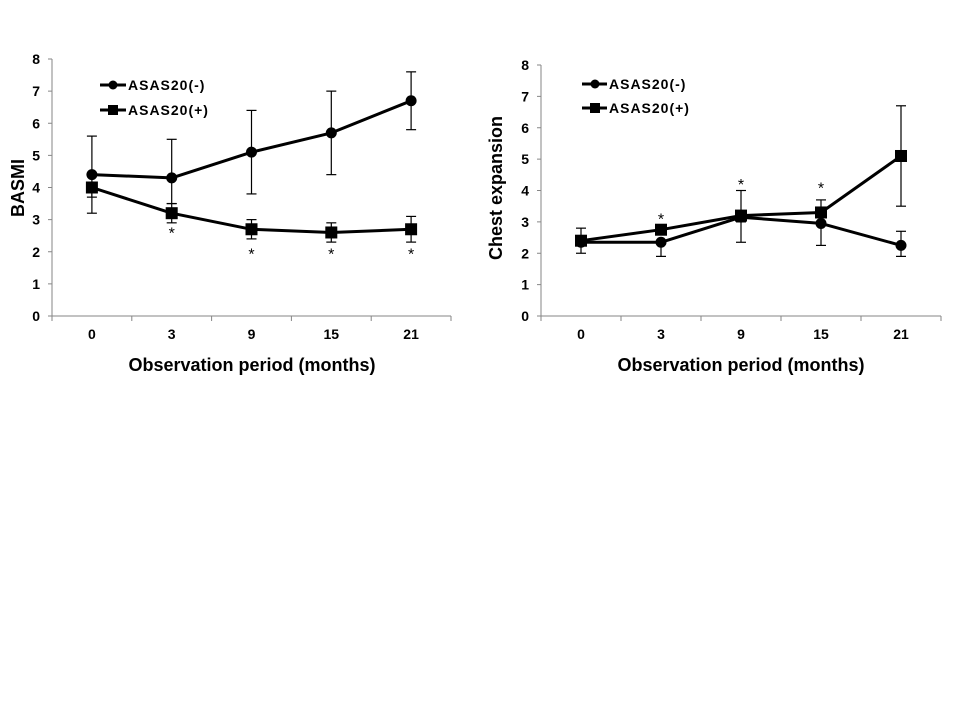 This screenshot has height=720, width=960. What do you see at coordinates (292, 244) in the screenshot?
I see `significance-markers: * * * *` at bounding box center [292, 244].